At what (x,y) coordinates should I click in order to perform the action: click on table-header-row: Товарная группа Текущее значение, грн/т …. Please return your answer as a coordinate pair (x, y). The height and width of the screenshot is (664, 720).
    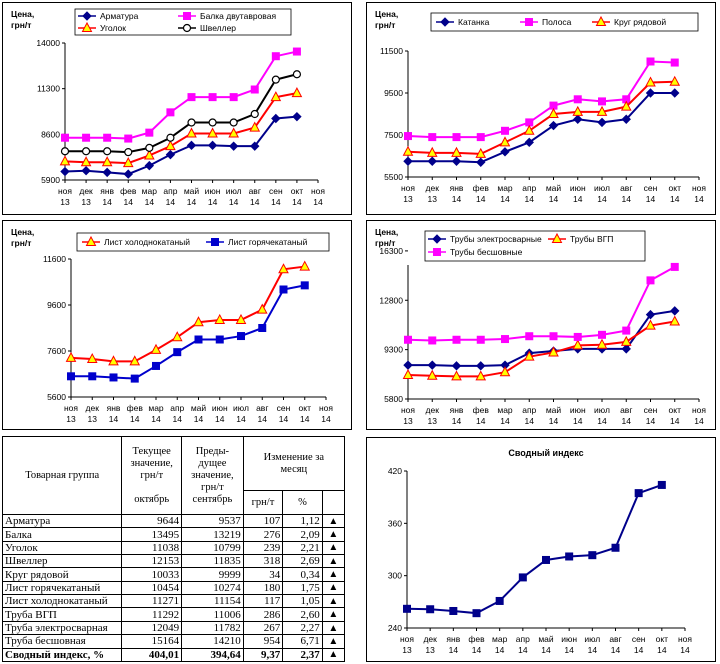
    Looking at the image, I should click on (173, 475).